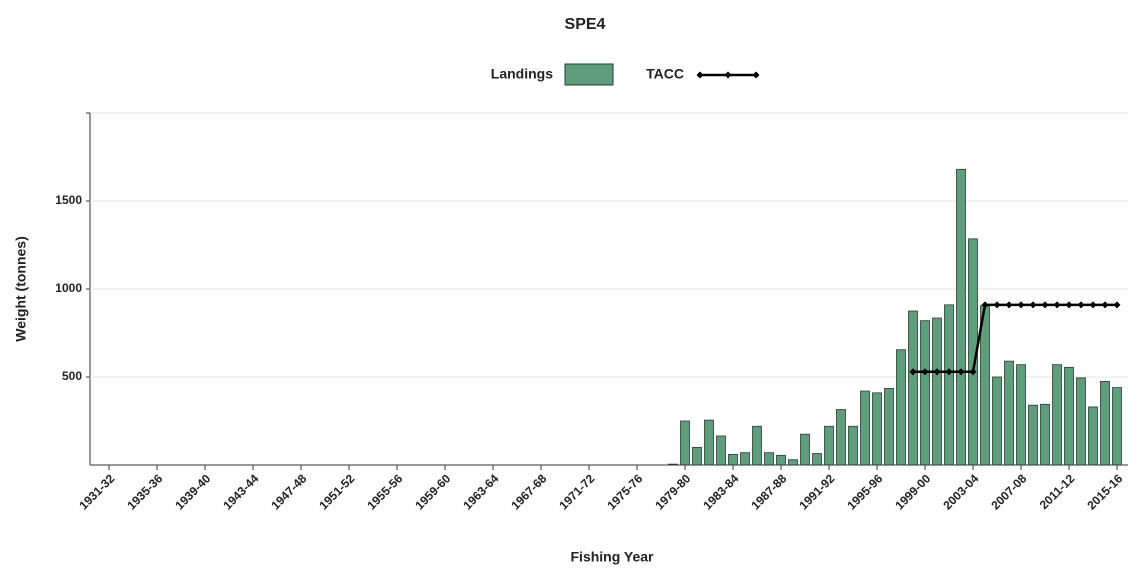 This screenshot has width=1133, height=570. What do you see at coordinates (816, 491) in the screenshot?
I see `x-tick-label: 1991-92` at bounding box center [816, 491].